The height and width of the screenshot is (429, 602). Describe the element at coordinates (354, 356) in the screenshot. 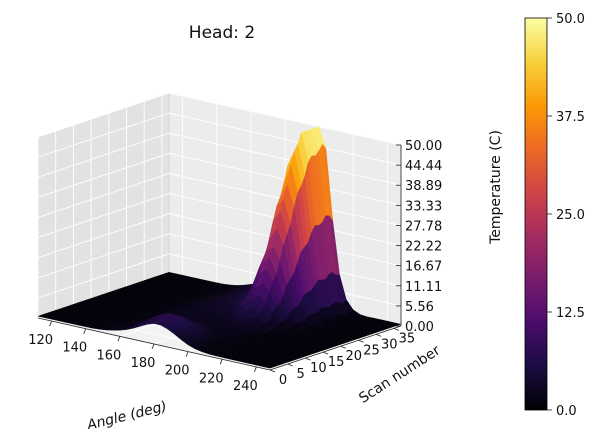

I see `y-tick-label: 20` at that location.